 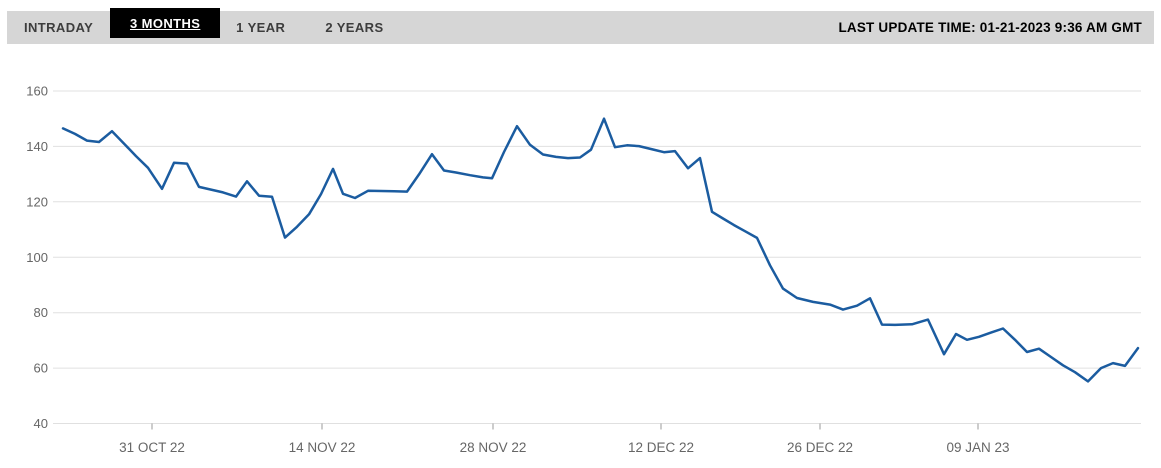 I want to click on tab-3-months-selected: 3 MONTHS, so click(x=165, y=23).